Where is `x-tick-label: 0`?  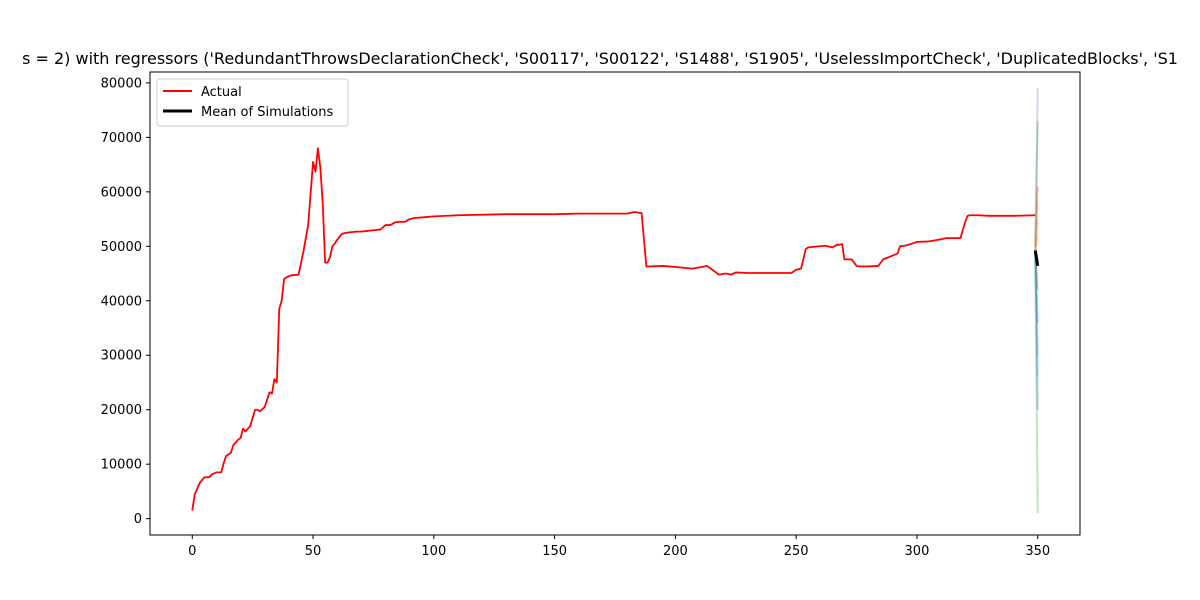
x-tick-label: 0 is located at coordinates (192, 551).